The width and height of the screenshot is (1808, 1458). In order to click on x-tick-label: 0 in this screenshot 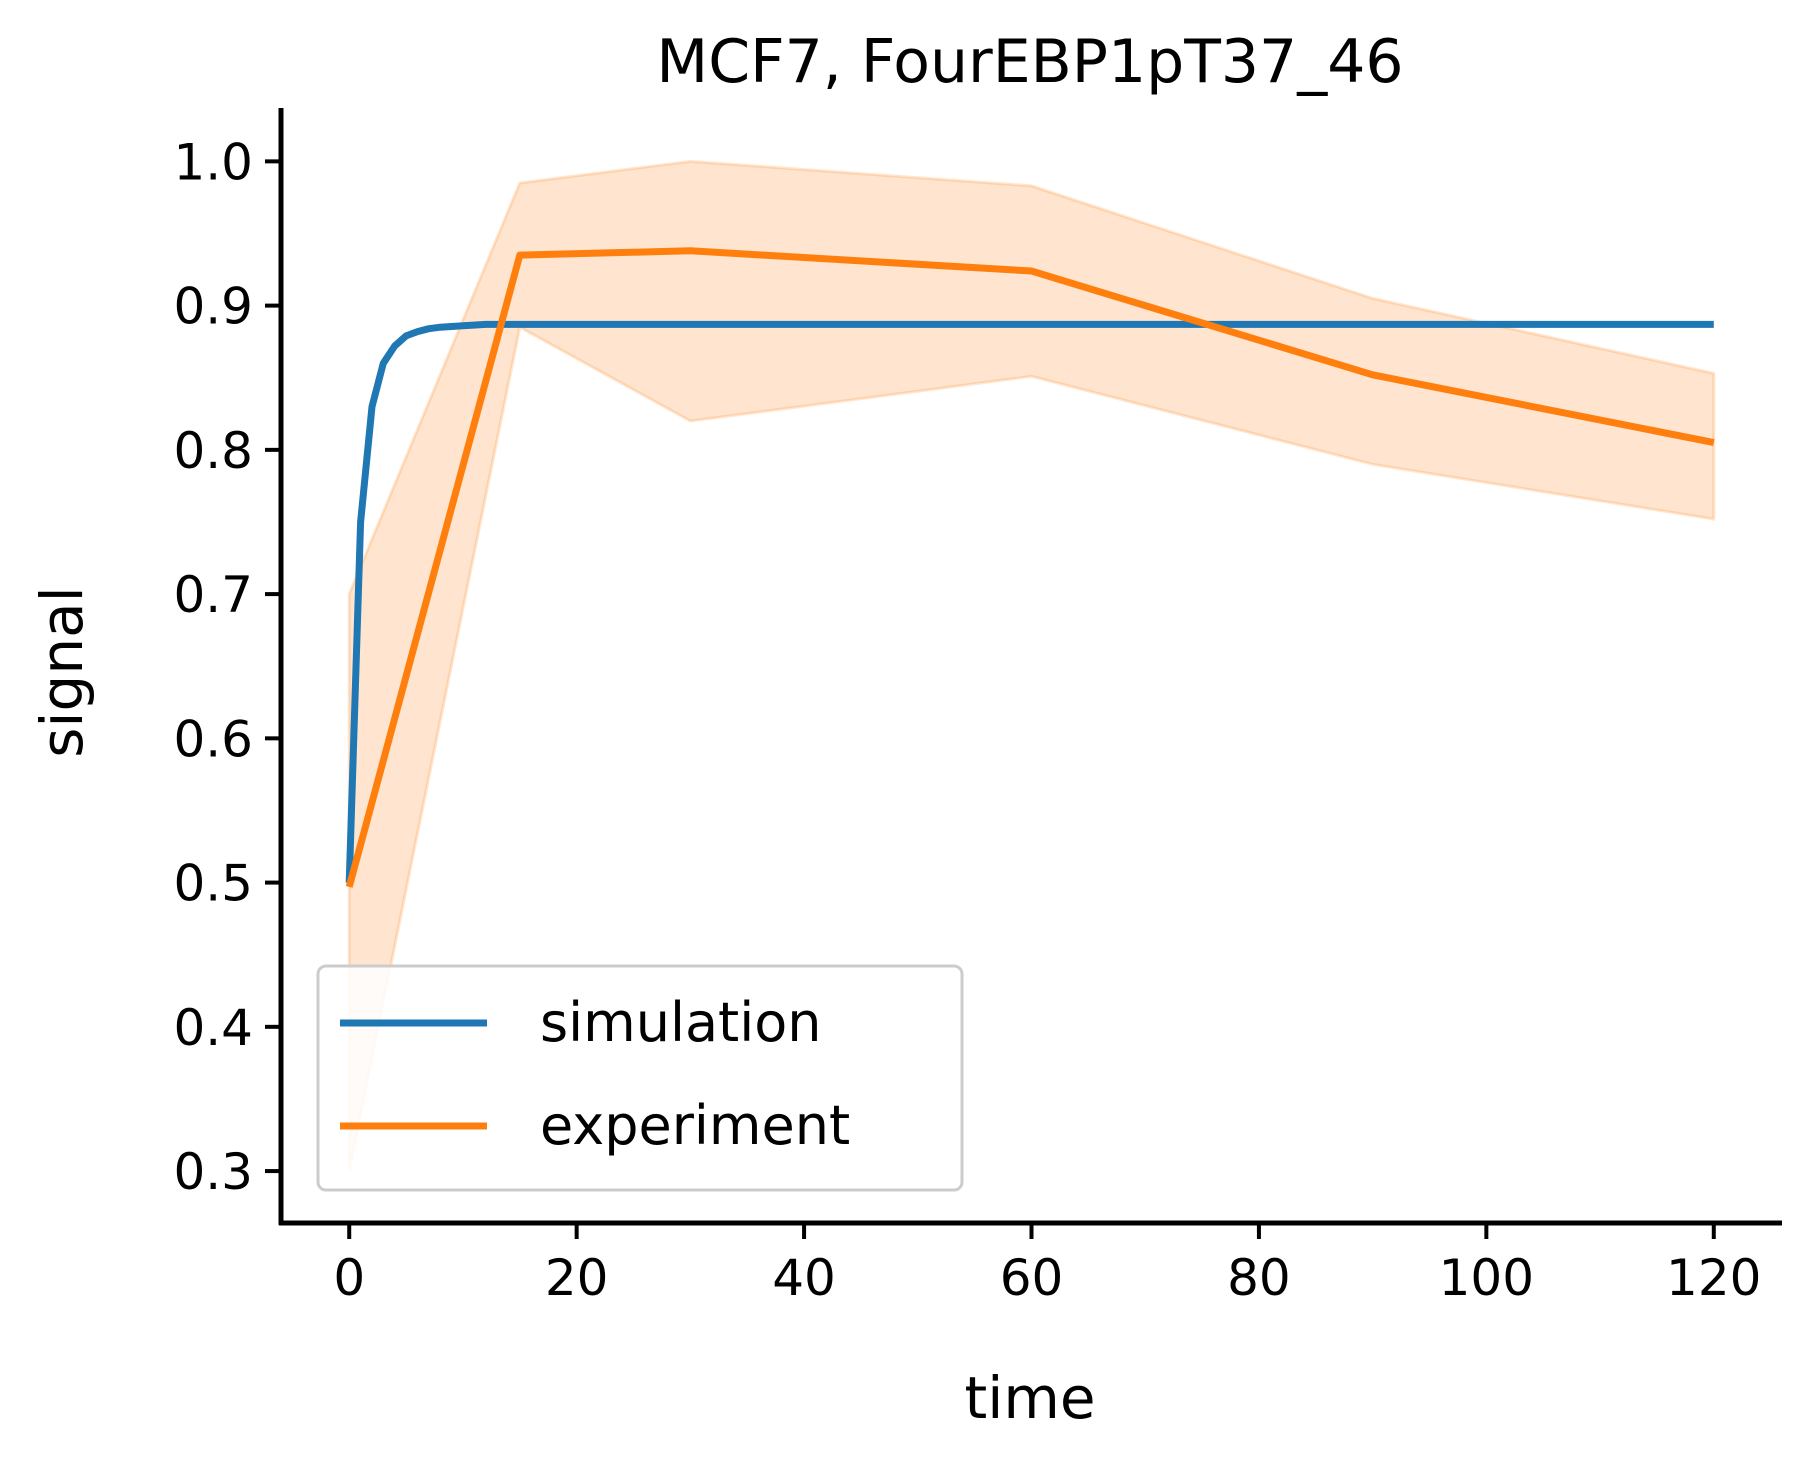, I will do `click(349, 1278)`.